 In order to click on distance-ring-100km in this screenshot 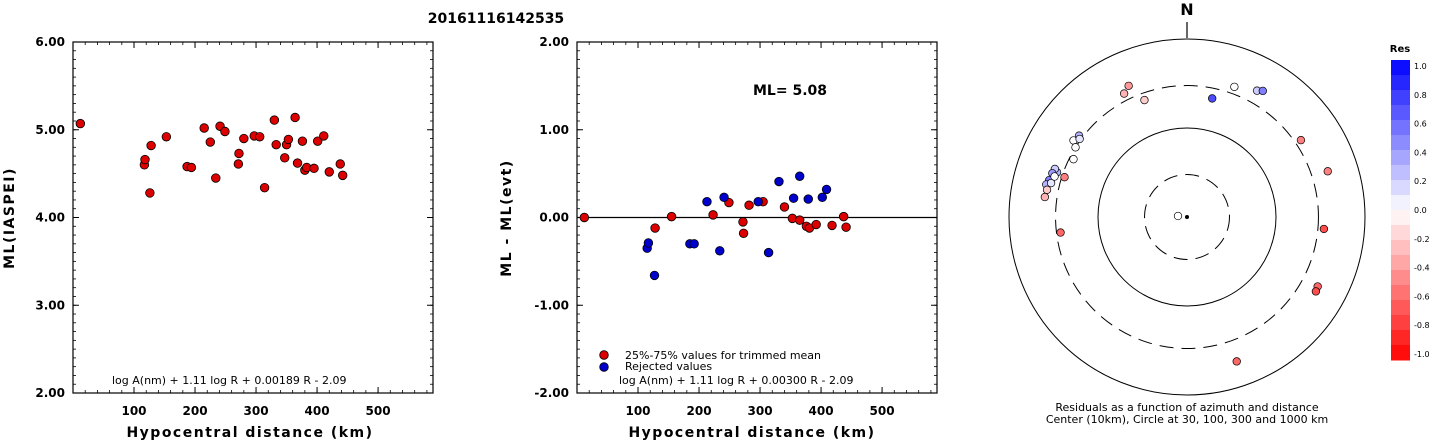, I will do `click(1187, 217)`.